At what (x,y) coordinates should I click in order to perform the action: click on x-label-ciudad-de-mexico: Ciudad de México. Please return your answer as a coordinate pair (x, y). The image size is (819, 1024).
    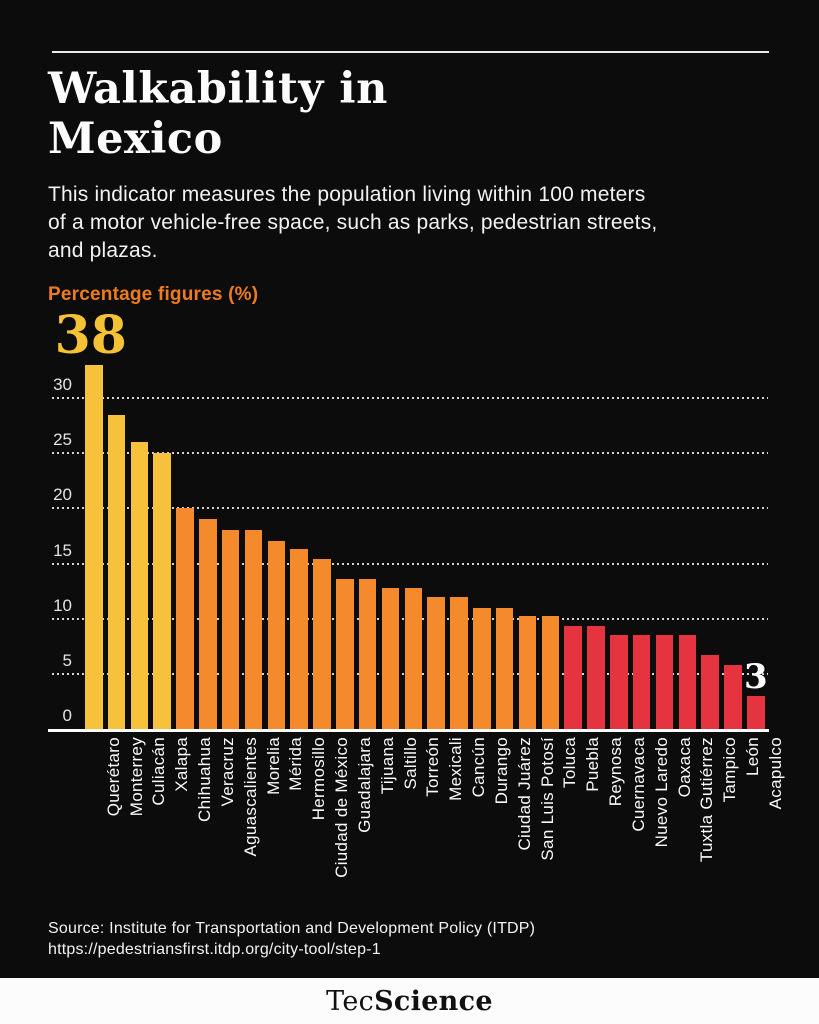
    Looking at the image, I should click on (342, 807).